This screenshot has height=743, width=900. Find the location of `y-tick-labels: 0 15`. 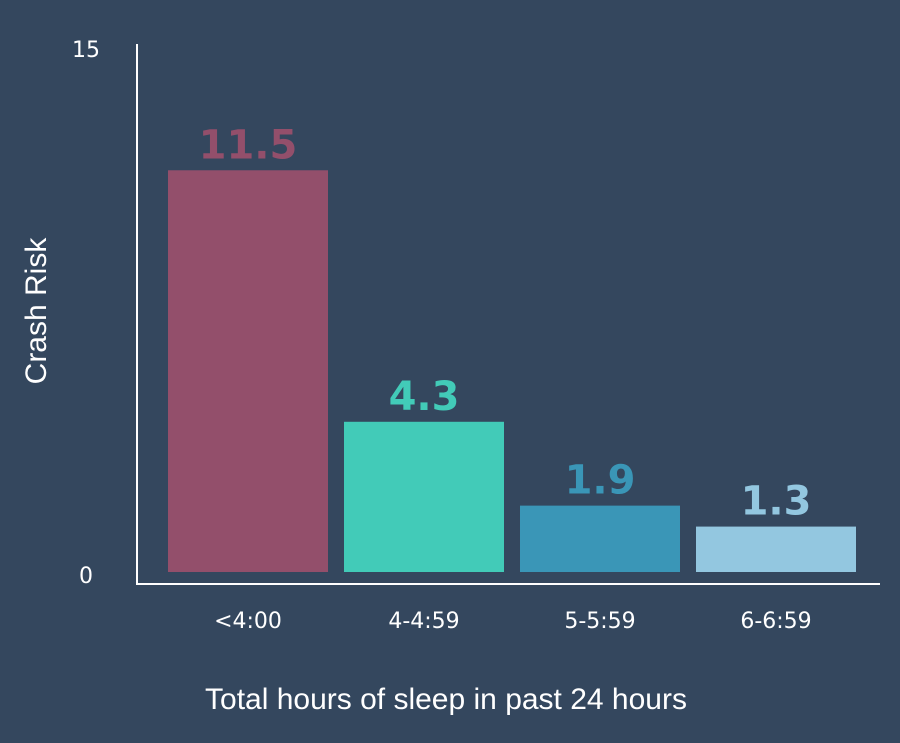

y-tick-labels: 0 15 is located at coordinates (86, 313).